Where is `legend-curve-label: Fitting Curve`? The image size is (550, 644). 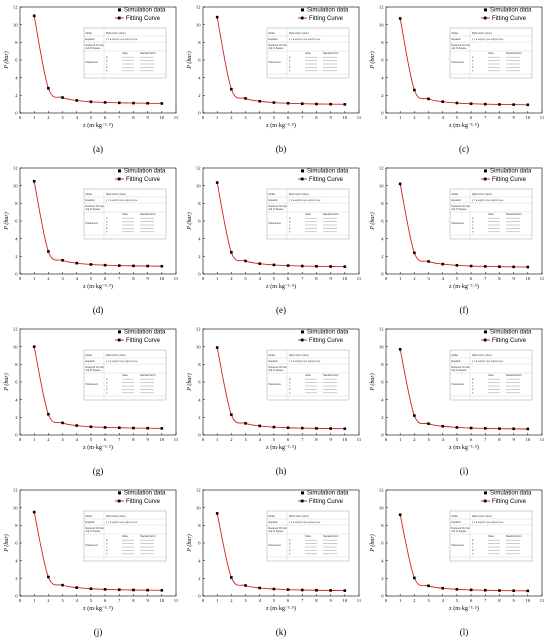
legend-curve-label: Fitting Curve is located at coordinates (326, 19).